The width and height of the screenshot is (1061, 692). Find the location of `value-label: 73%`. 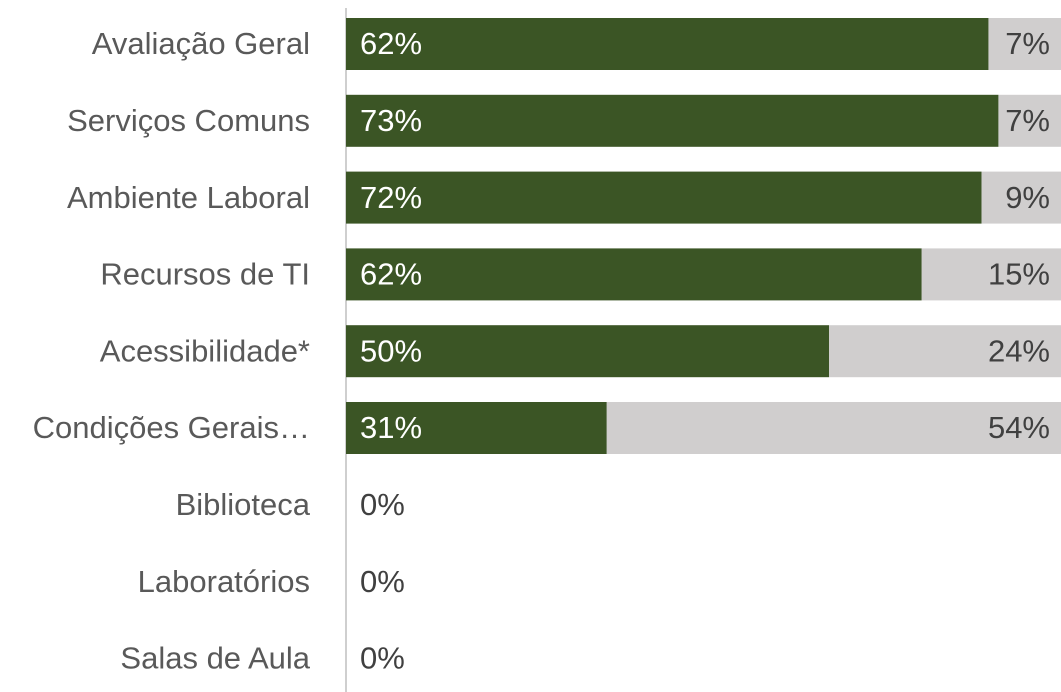

value-label: 73% is located at coordinates (391, 120).